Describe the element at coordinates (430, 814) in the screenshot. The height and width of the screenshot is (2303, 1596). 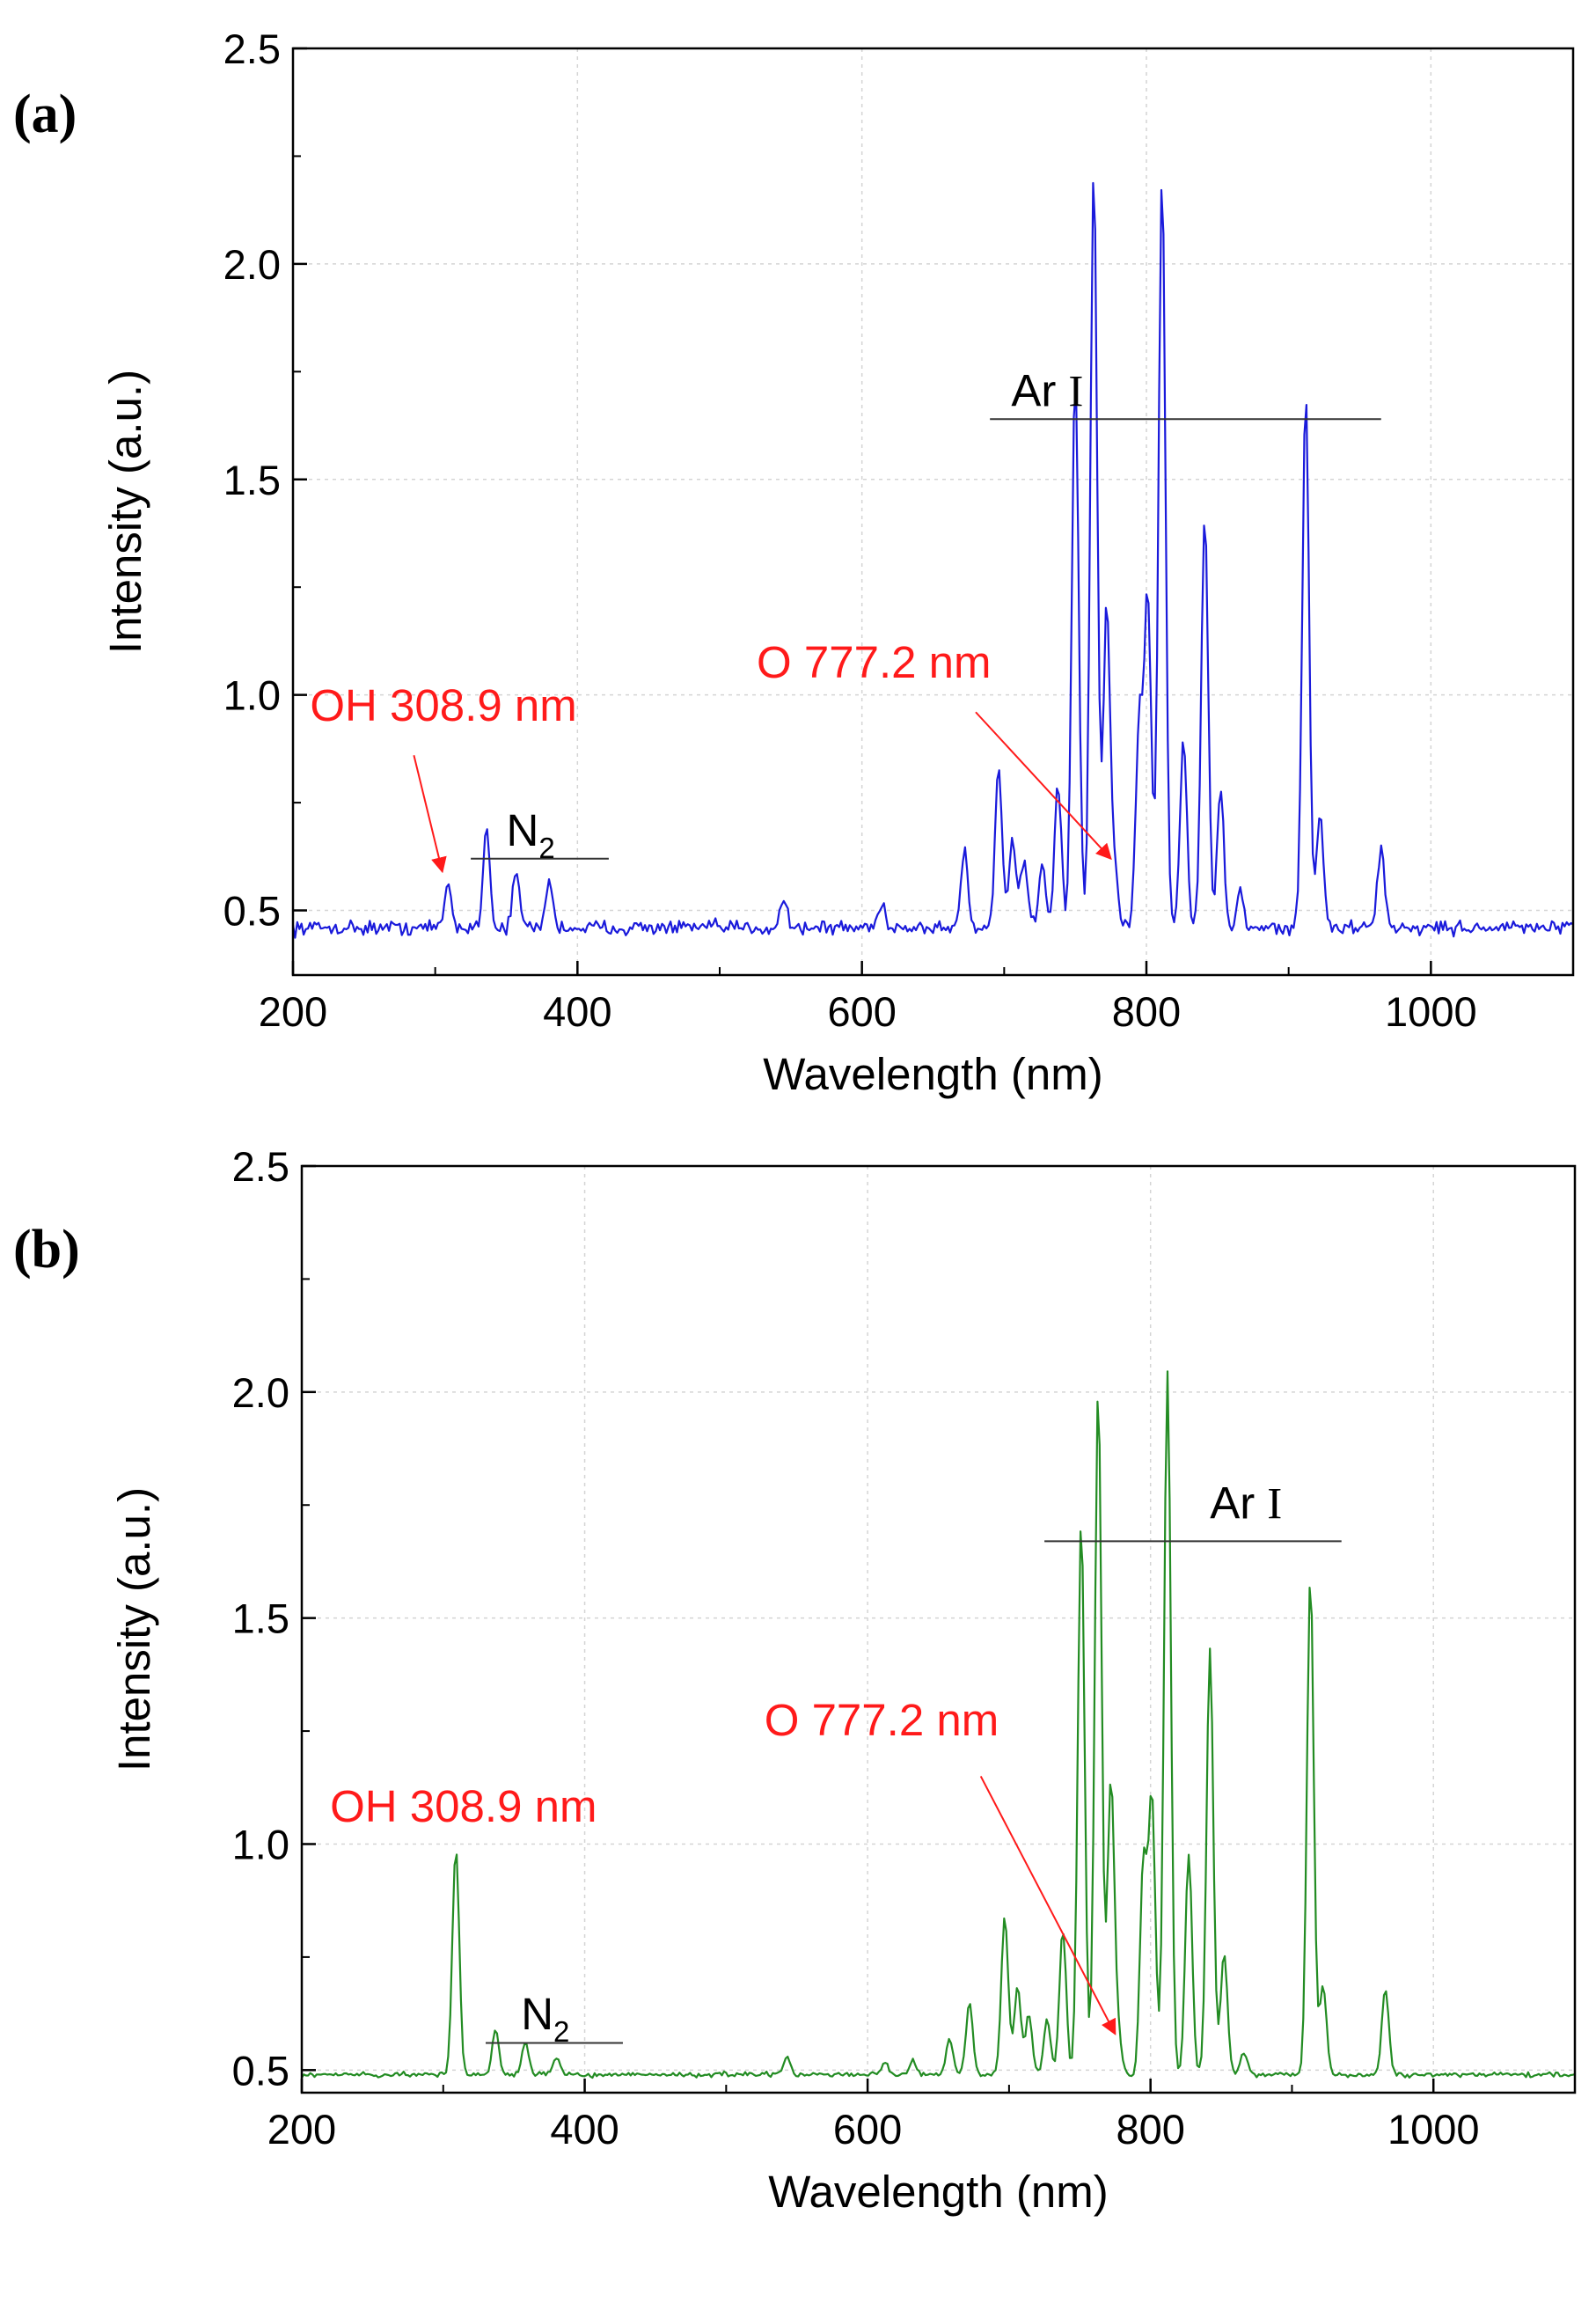
I see `oh-arrow` at that location.